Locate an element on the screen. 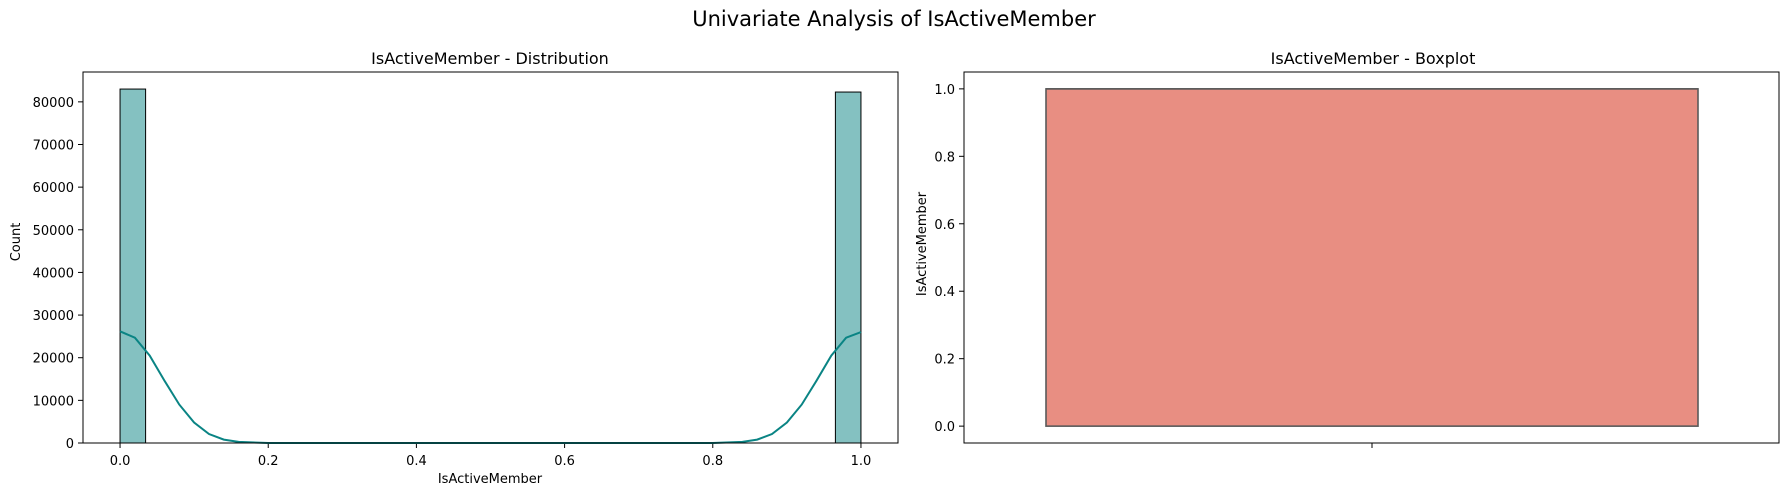 The height and width of the screenshot is (495, 1789). boxplot-ytick-label: 0.8 is located at coordinates (944, 157).